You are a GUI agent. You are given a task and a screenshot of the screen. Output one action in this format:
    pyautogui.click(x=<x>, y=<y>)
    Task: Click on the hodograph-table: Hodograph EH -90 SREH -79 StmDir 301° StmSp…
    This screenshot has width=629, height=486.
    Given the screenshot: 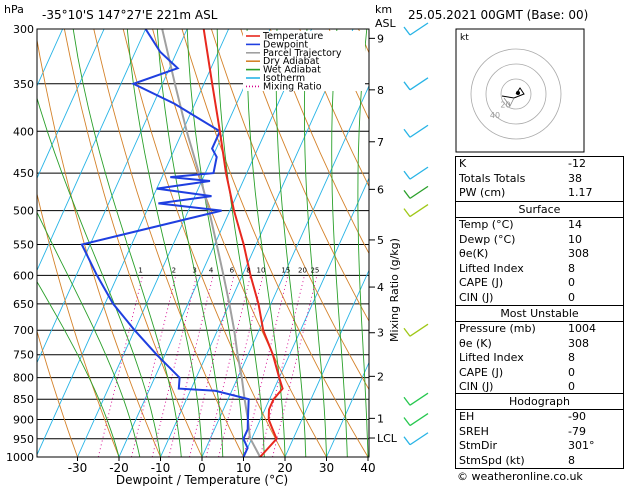 What is the action you would take?
    pyautogui.click(x=539, y=431)
    